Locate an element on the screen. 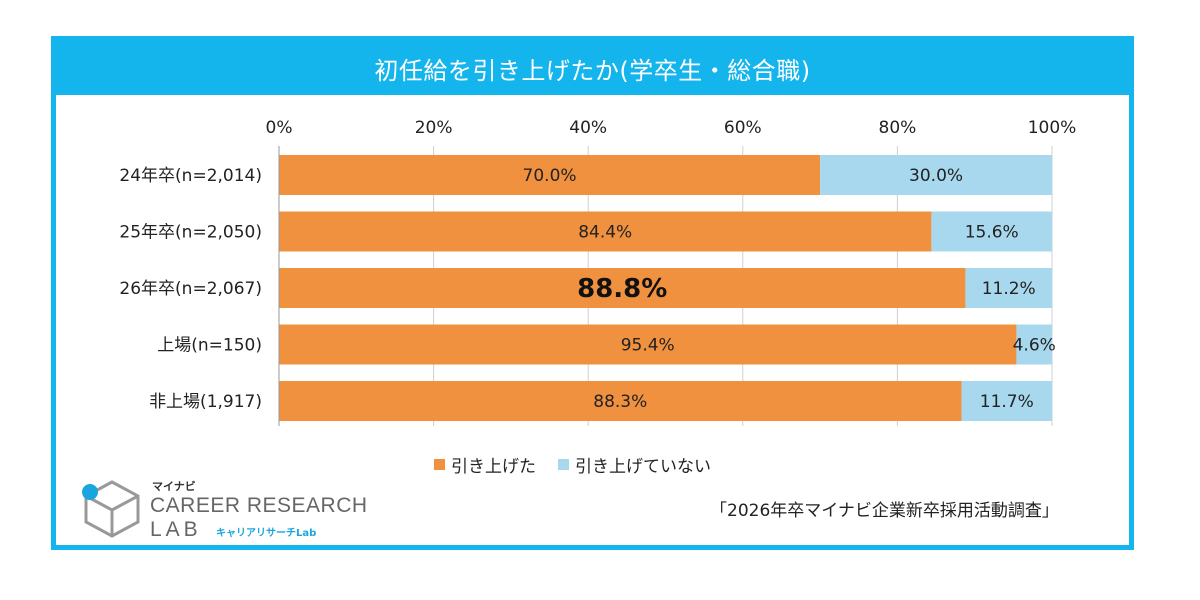 The width and height of the screenshot is (1200, 600). data-label: 88.8% is located at coordinates (622, 289).